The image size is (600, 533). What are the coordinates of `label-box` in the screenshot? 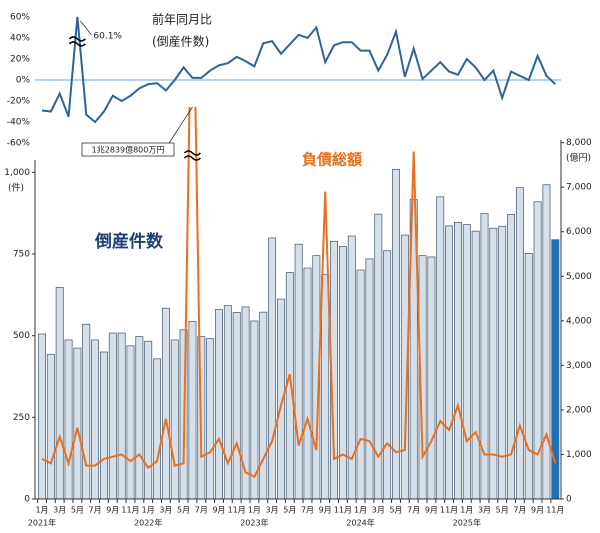 It's located at (128, 149).